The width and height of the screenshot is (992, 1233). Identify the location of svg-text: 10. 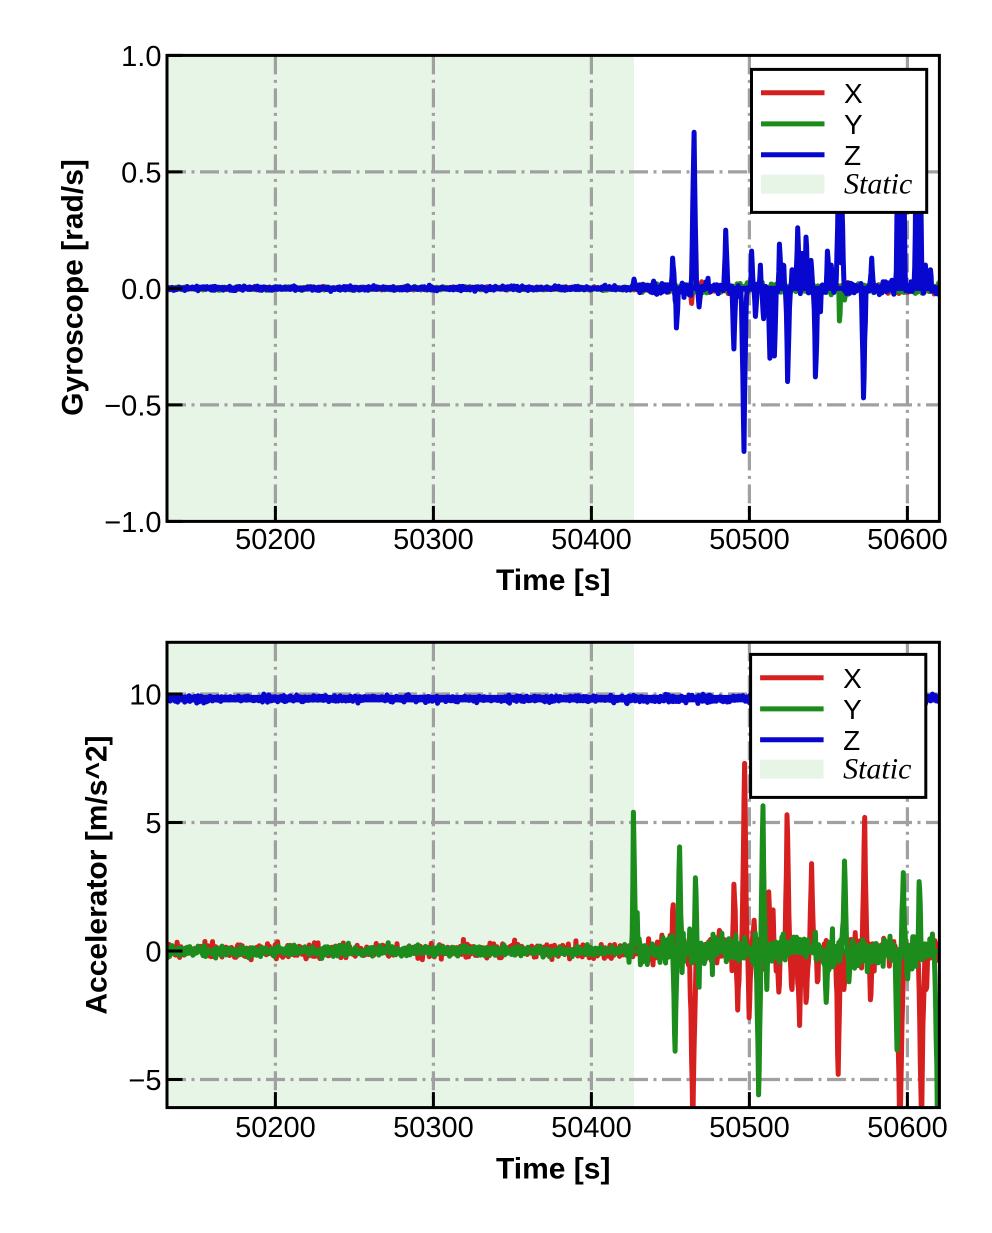
(145, 696).